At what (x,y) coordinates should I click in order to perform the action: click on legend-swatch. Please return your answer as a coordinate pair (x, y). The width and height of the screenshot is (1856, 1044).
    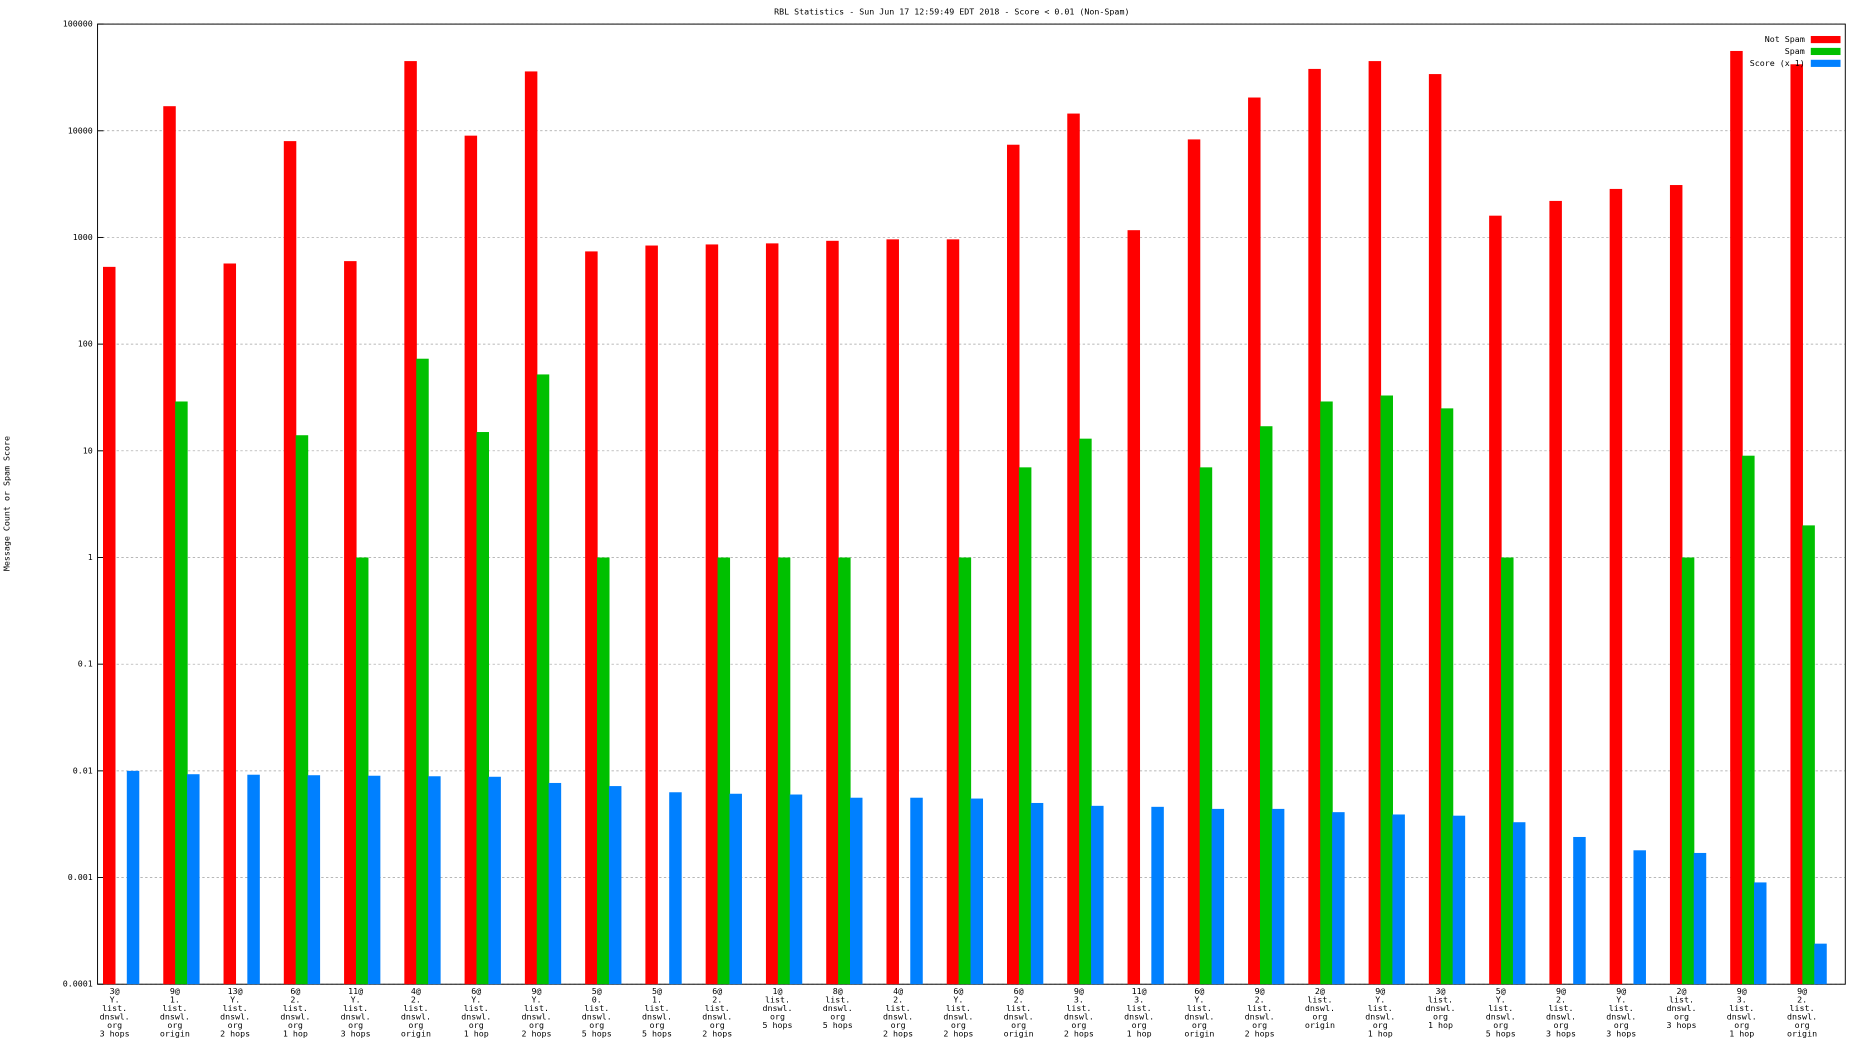
    Looking at the image, I should click on (1825, 51).